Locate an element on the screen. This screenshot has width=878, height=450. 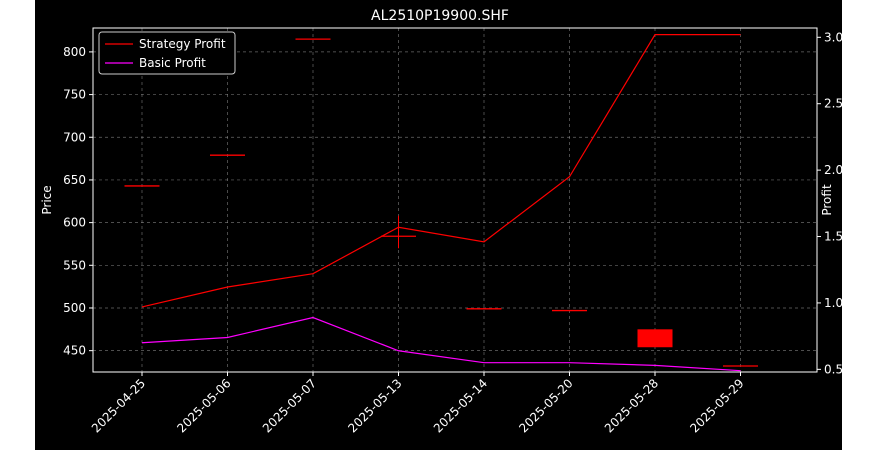
x-tick-label: 2025-05-20 is located at coordinates (545, 405).